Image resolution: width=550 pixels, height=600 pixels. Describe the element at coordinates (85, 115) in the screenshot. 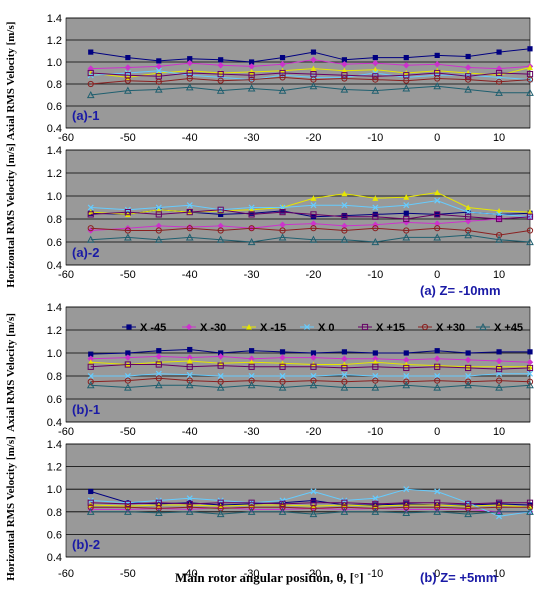

I see `panel-label: (a)-1` at that location.